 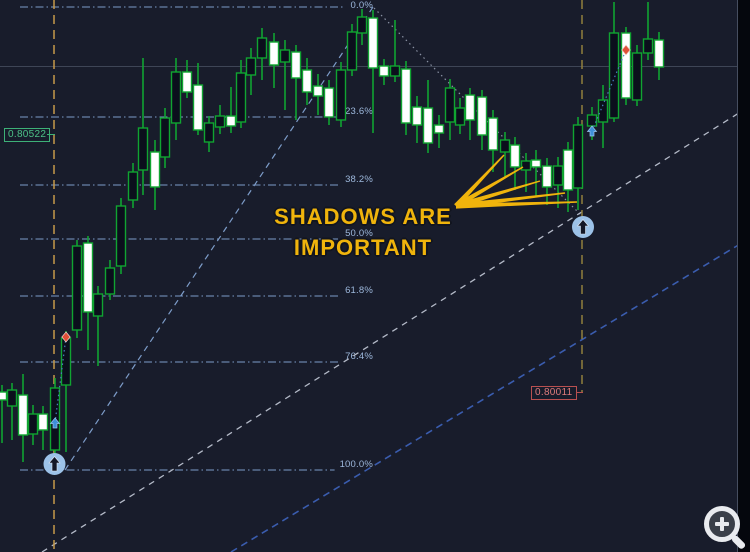 I want to click on price-label-high: 0.80522, so click(x=27, y=135).